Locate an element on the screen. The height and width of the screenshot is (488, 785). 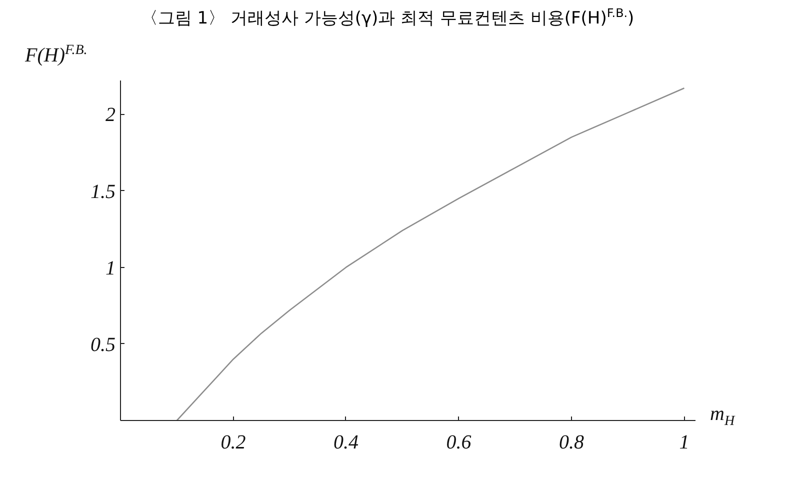
chart-title: 〈그림 1〉 거래성사 가능성(γ)과 최적 무료컨텐츠 비용(F(H)$^{F.B.}$) is located at coordinates (388, 18).